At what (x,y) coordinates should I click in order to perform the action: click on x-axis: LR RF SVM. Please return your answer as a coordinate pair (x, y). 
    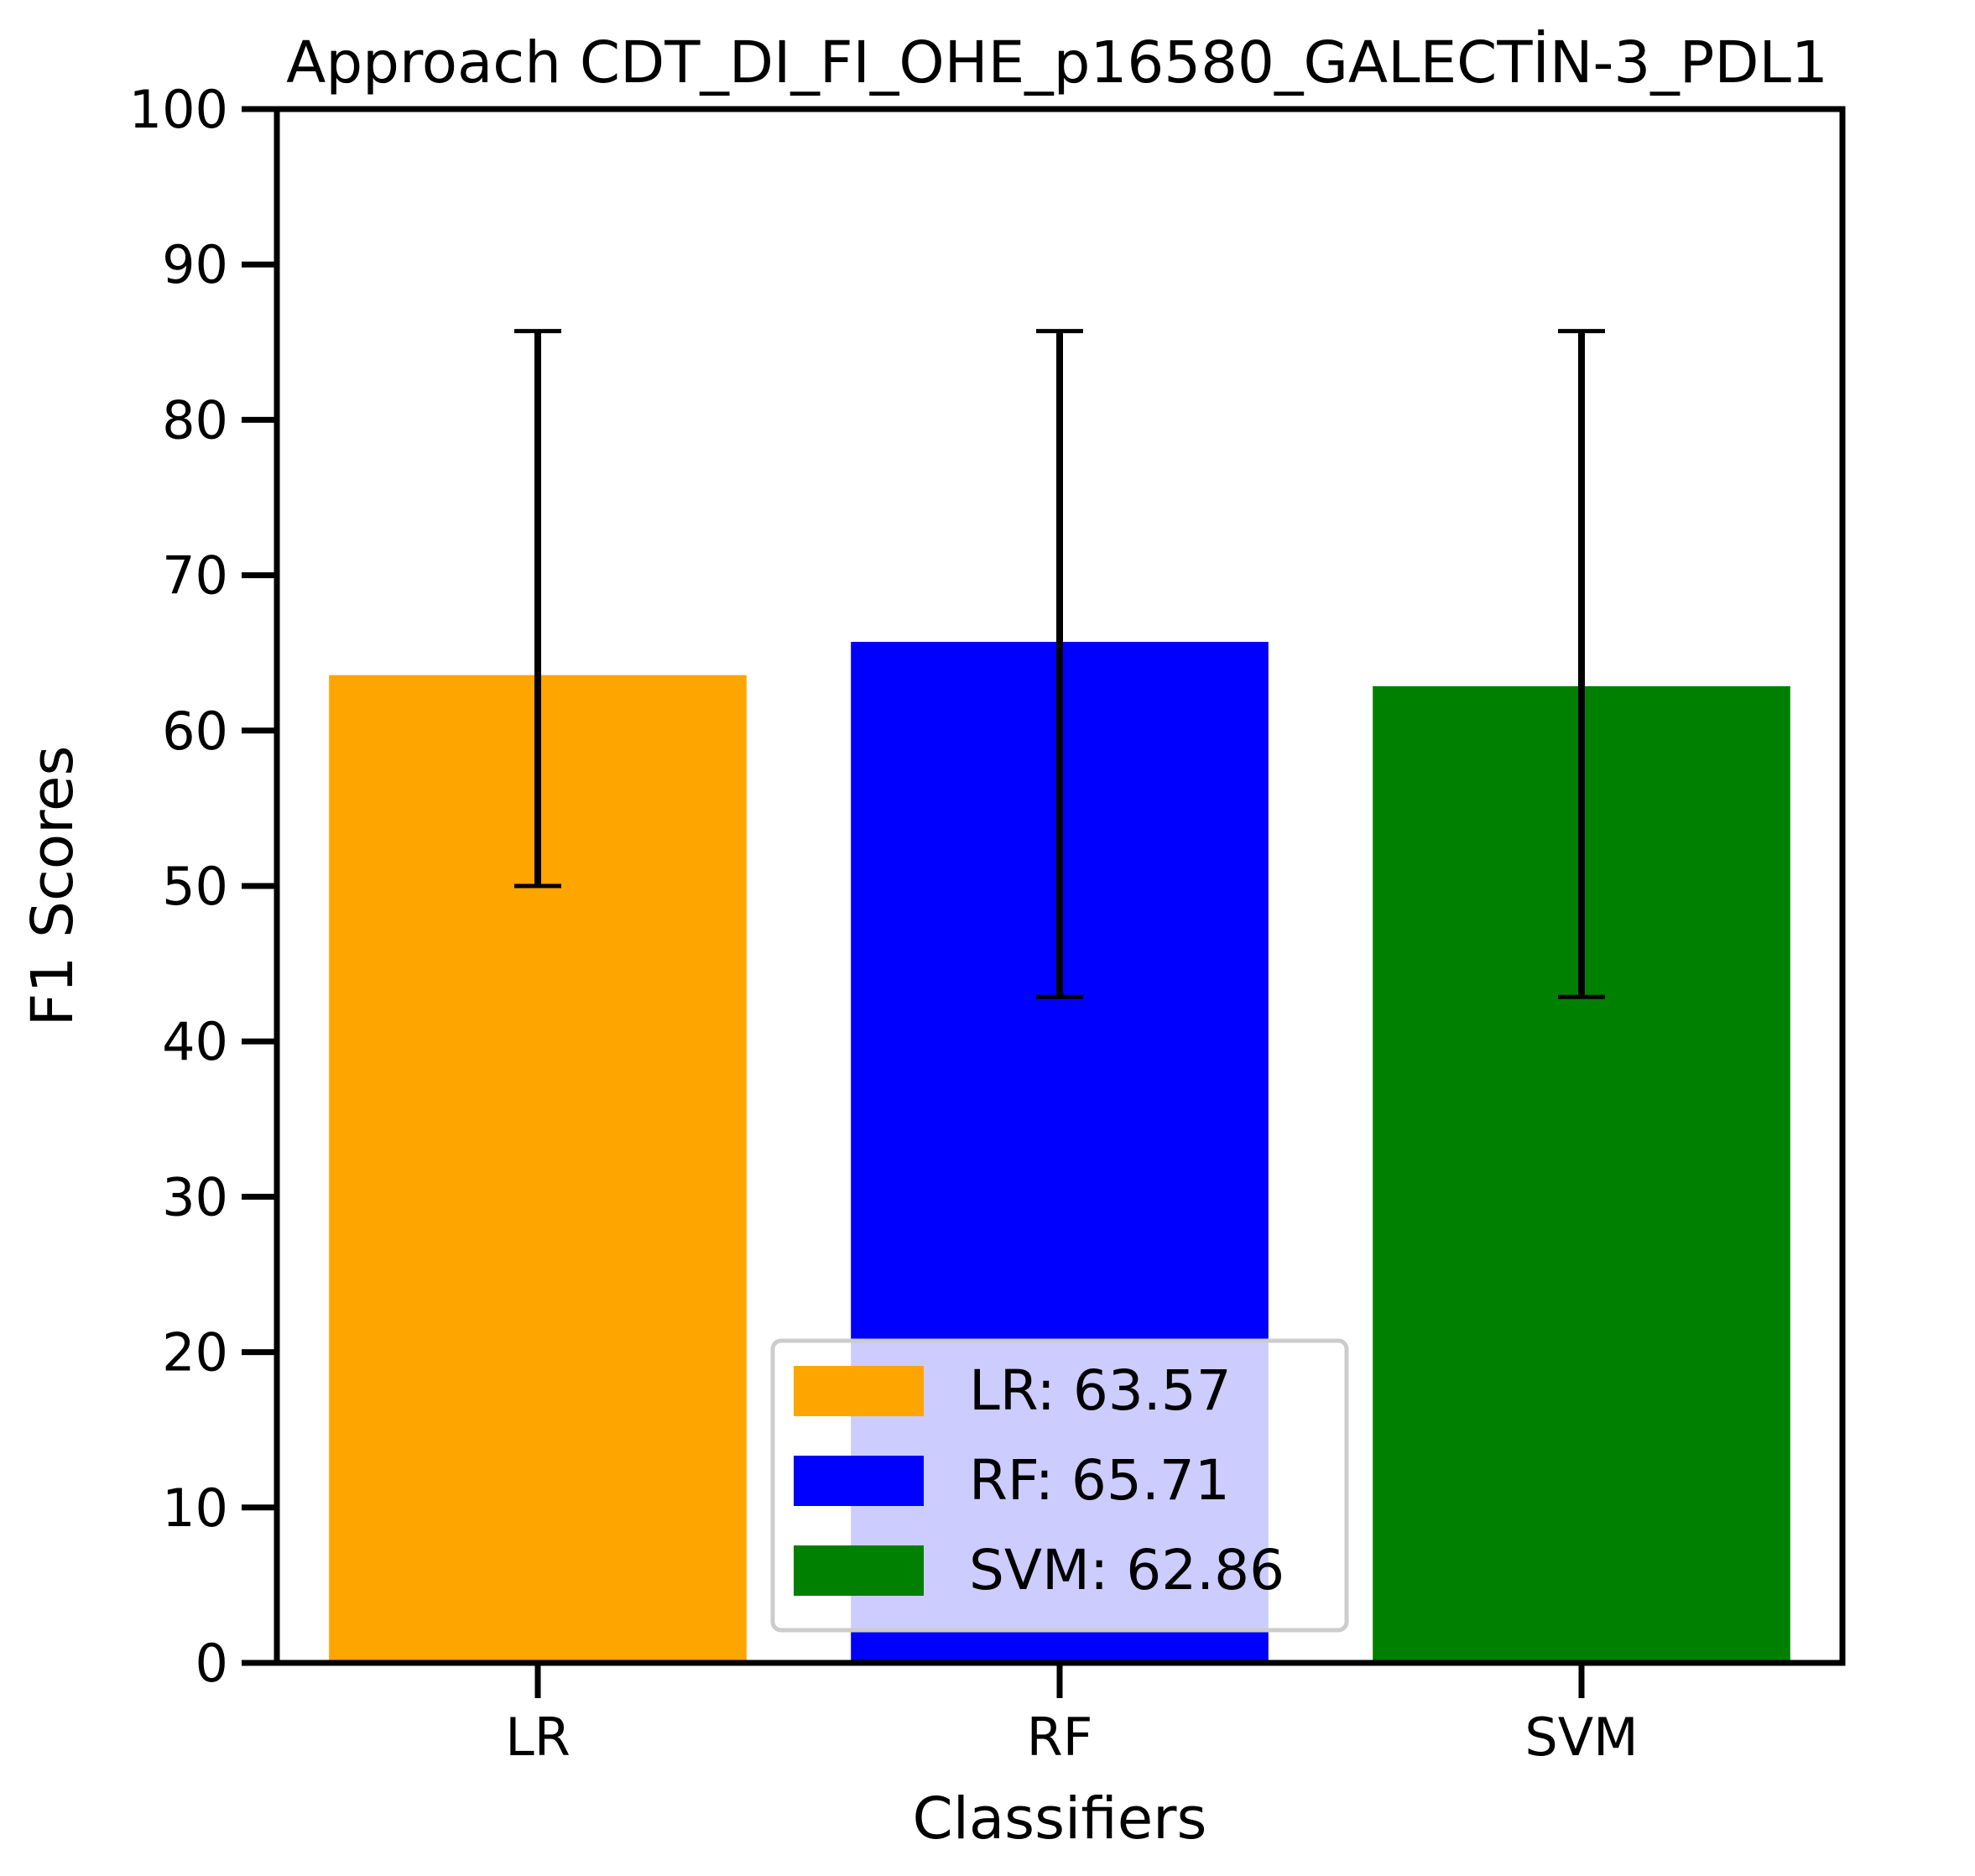
    Looking at the image, I should click on (1072, 1715).